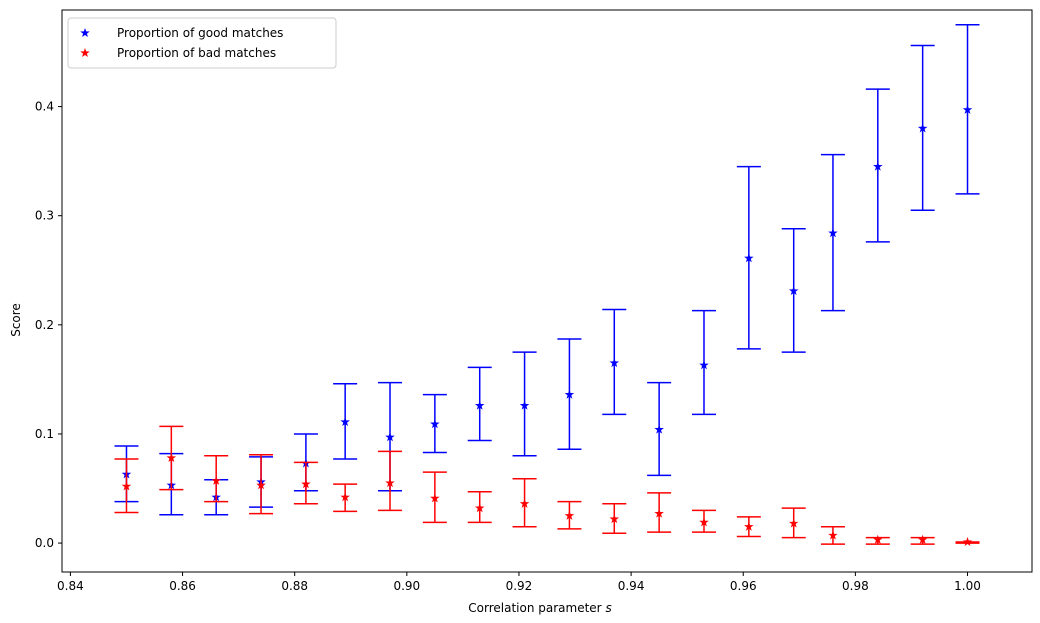 This screenshot has height=623, width=1040. What do you see at coordinates (16, 320) in the screenshot?
I see `y-axis-label: Score` at bounding box center [16, 320].